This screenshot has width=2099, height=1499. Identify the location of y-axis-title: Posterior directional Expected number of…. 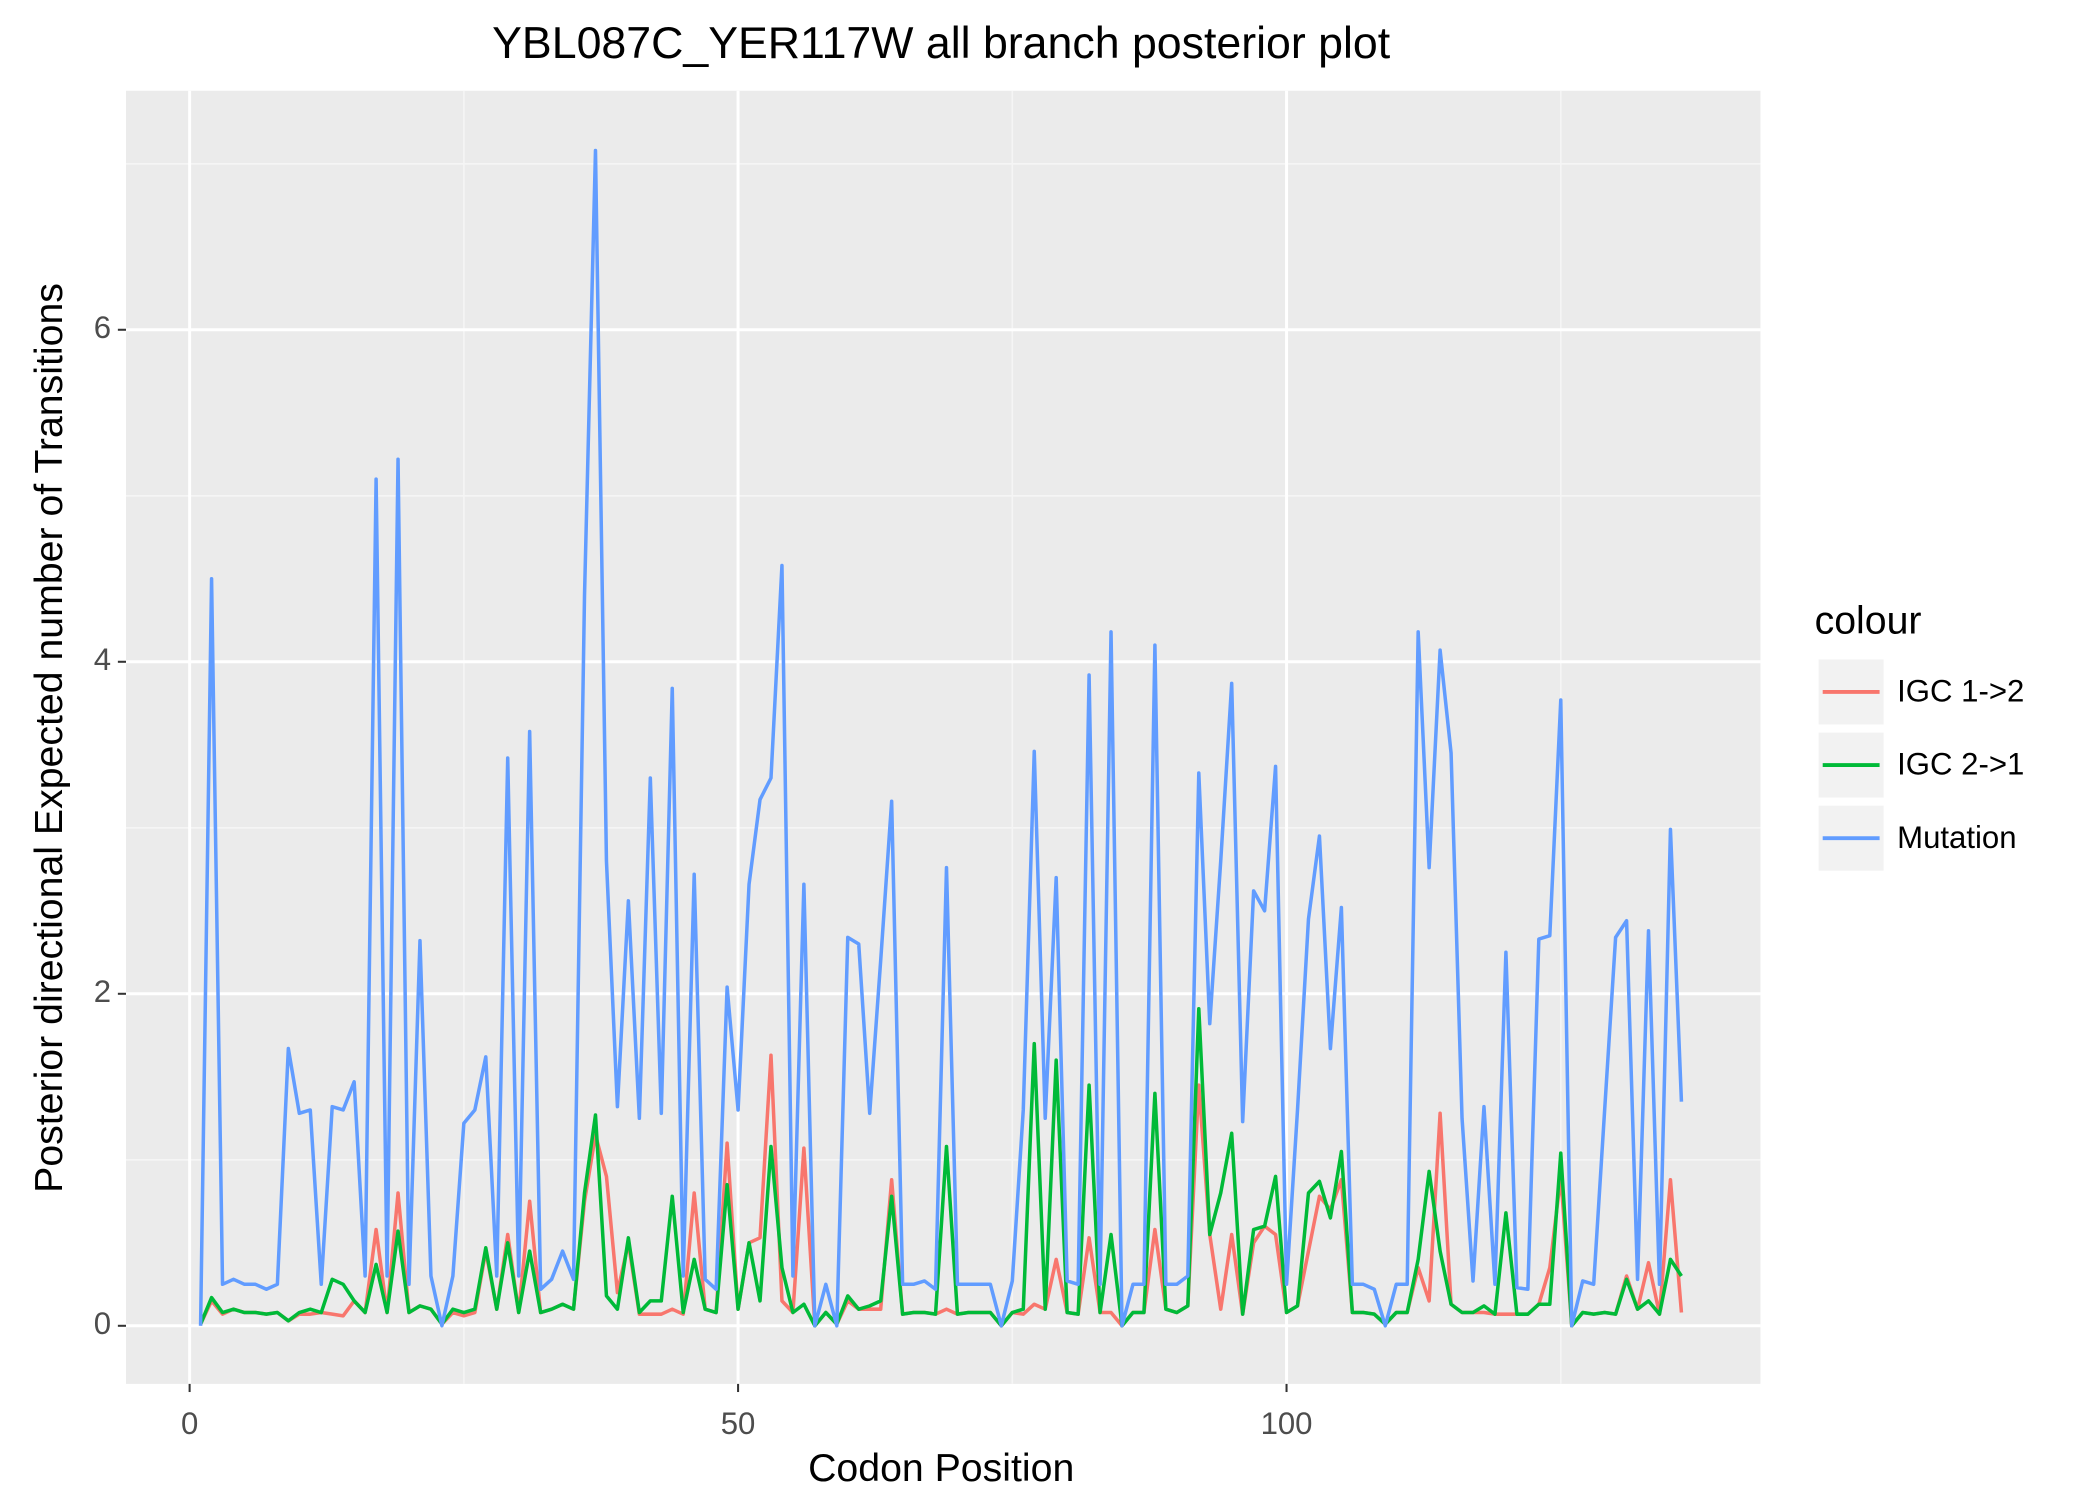
(49, 738).